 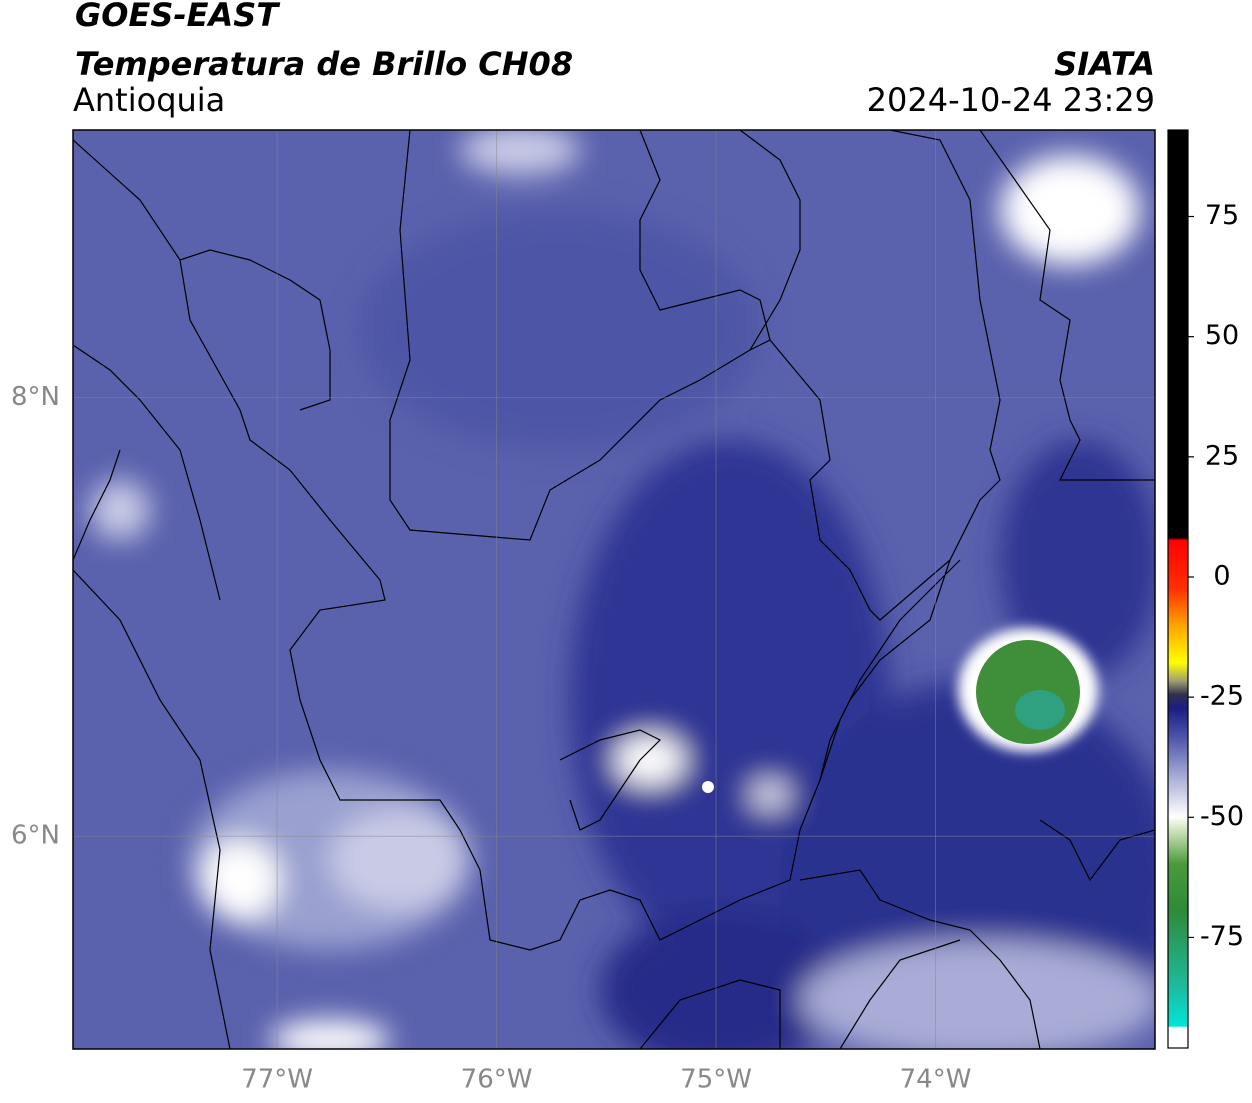 I want to click on region: Antioquia, so click(x=149, y=100).